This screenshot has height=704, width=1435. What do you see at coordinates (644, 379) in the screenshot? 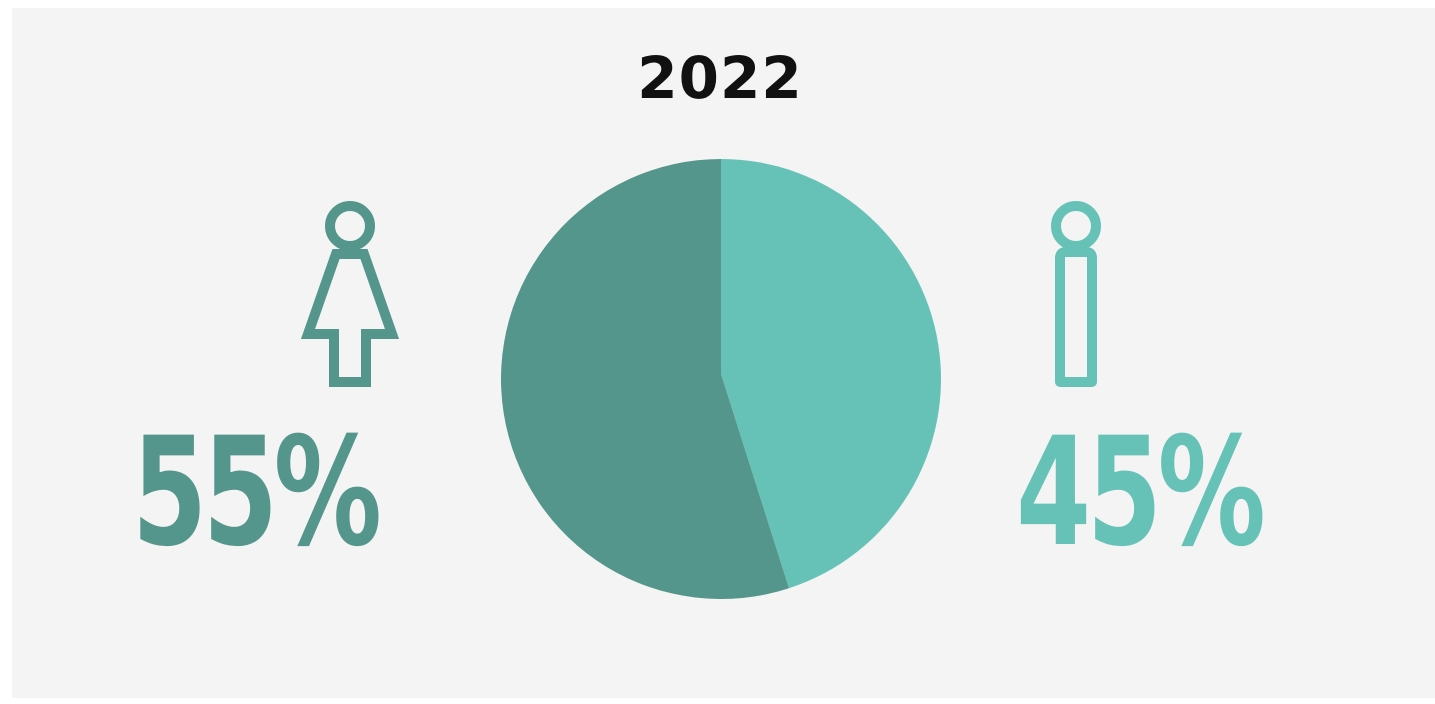
I see `pie-slice-female` at bounding box center [644, 379].